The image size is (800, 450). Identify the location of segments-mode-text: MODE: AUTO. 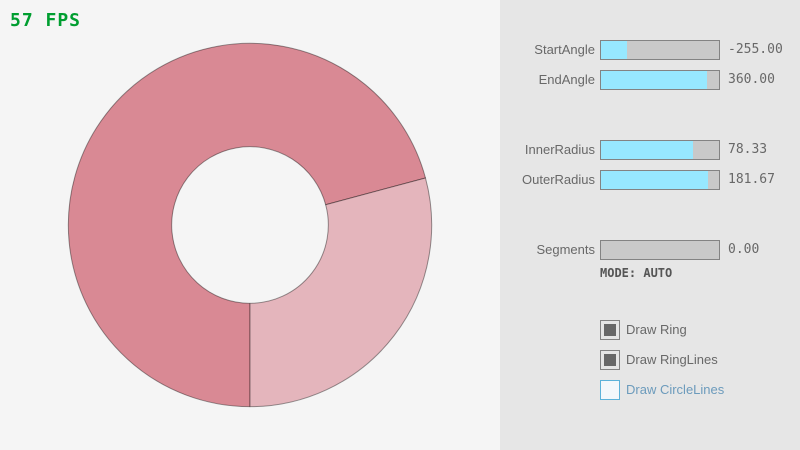
(636, 273).